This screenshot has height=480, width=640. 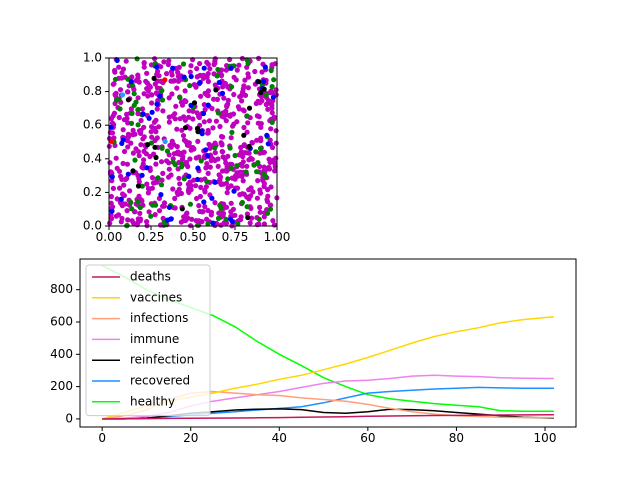 What do you see at coordinates (61, 322) in the screenshot?
I see `y-tick-label: 600` at bounding box center [61, 322].